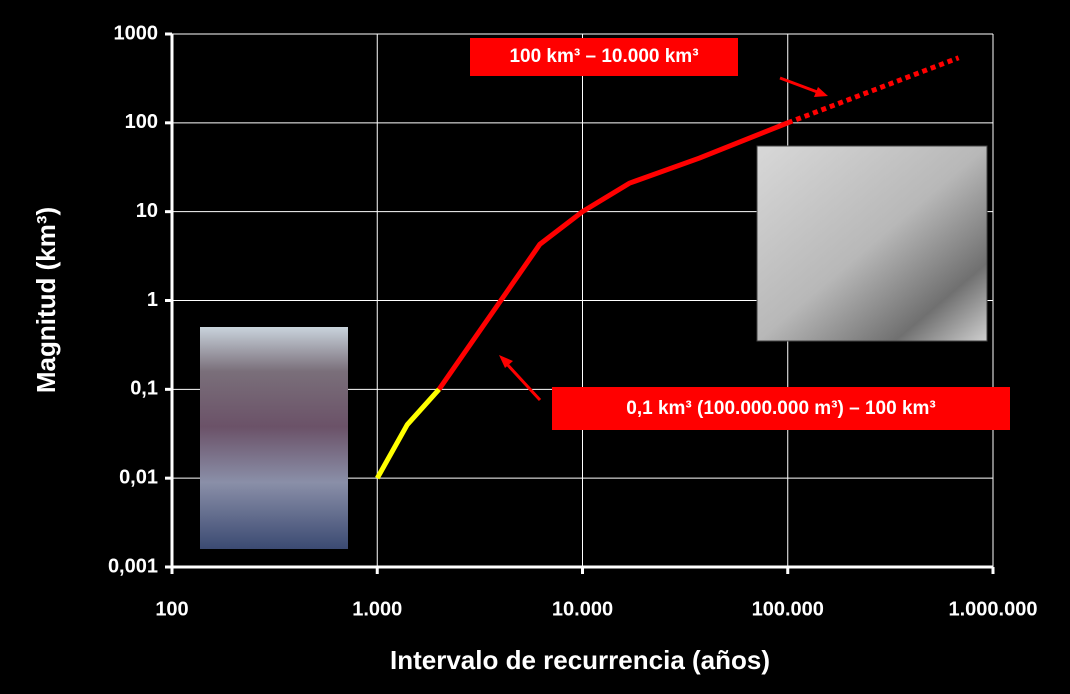 Image resolution: width=1070 pixels, height=694 pixels. I want to click on x-tick-label: 1.000, so click(377, 609).